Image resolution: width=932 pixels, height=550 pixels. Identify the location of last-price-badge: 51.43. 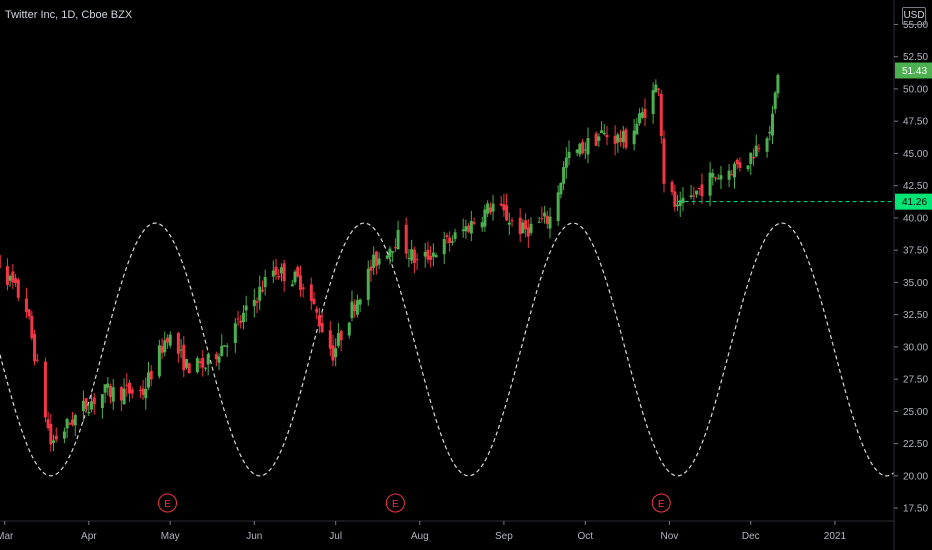
(913, 70).